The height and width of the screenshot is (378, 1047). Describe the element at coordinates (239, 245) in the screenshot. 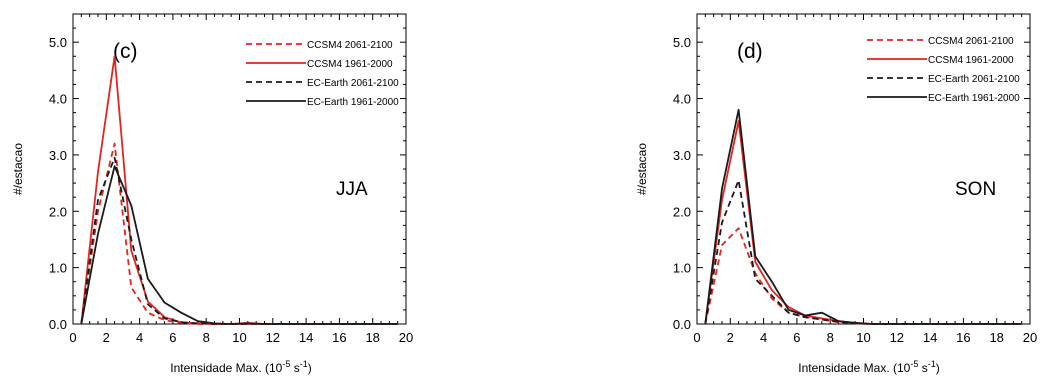

I see `series-line-ec-earth-1961-2000` at that location.